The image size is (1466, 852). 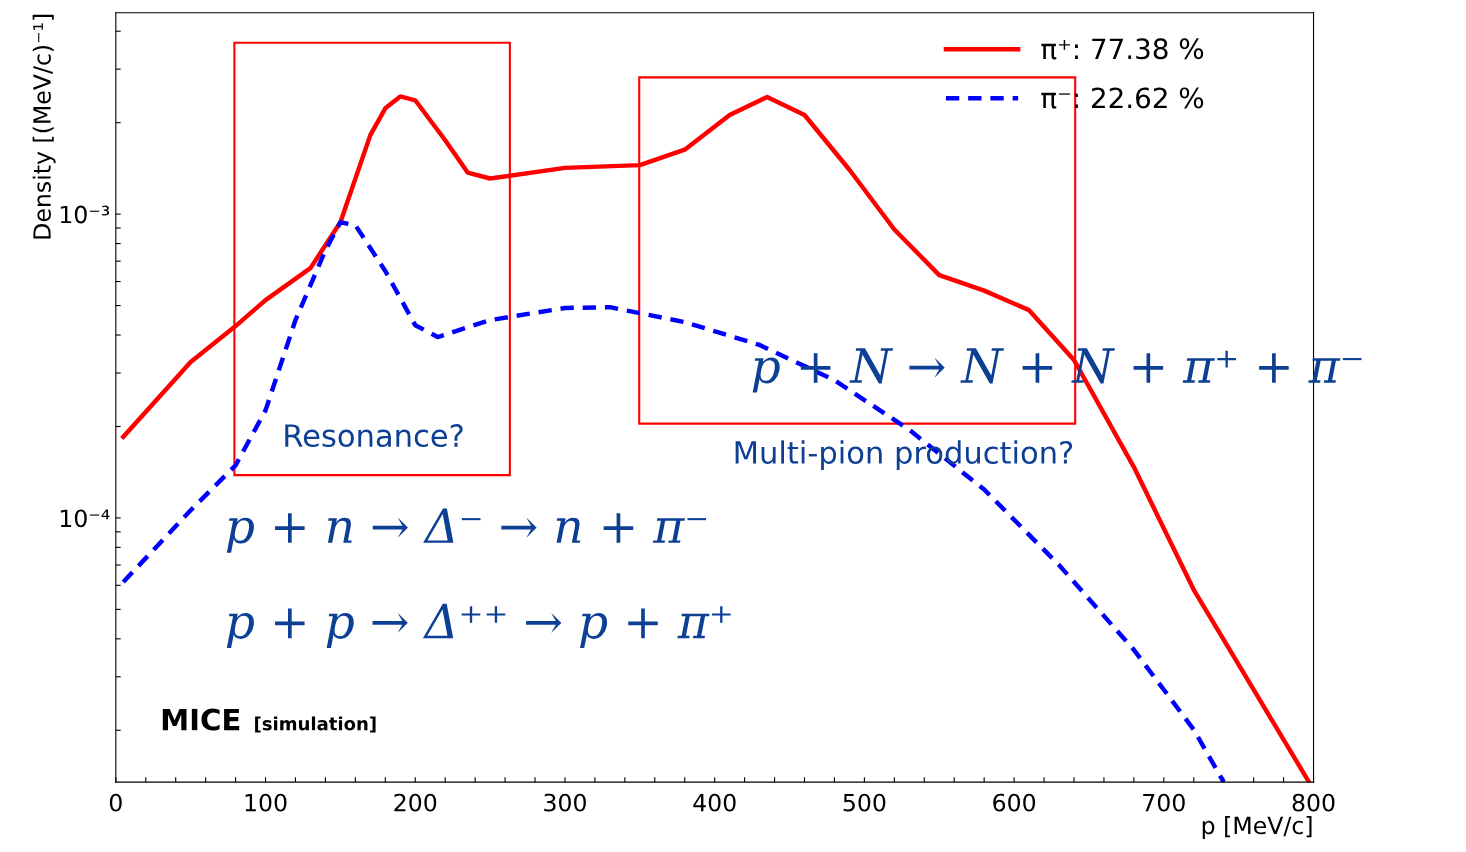 What do you see at coordinates (115, 802) in the screenshot?
I see `x-tick-label: 0` at bounding box center [115, 802].